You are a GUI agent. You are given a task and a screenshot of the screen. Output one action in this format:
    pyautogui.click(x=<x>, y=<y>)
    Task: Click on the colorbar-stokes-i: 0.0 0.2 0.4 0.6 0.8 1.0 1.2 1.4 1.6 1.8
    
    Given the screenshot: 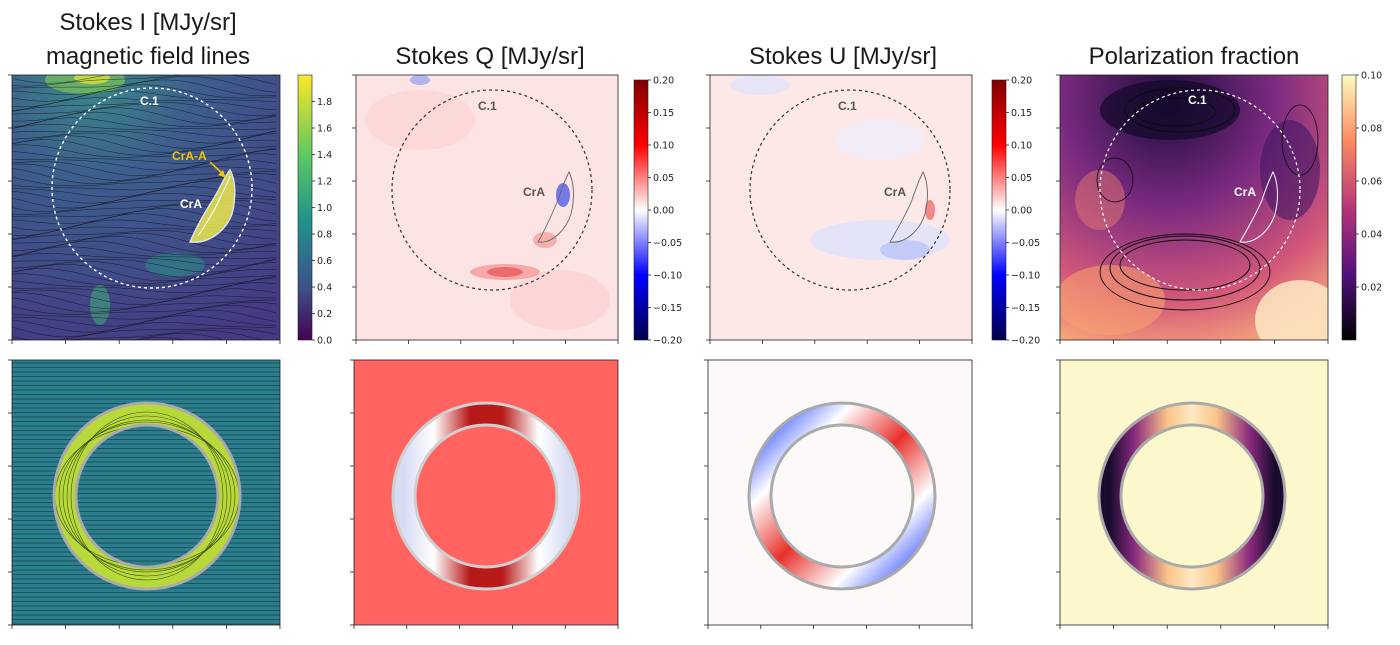 What is the action you would take?
    pyautogui.click(x=314, y=210)
    